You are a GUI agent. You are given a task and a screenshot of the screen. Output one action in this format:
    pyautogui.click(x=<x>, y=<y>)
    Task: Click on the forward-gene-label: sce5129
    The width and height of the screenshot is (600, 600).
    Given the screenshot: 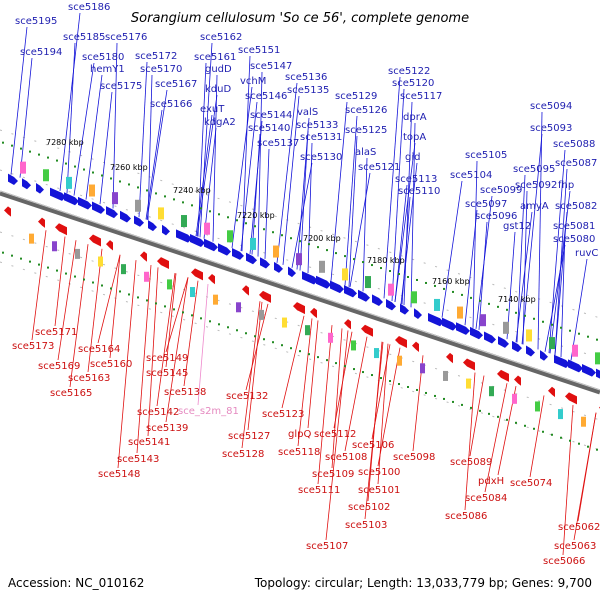 What is the action you would take?
    pyautogui.click(x=356, y=96)
    